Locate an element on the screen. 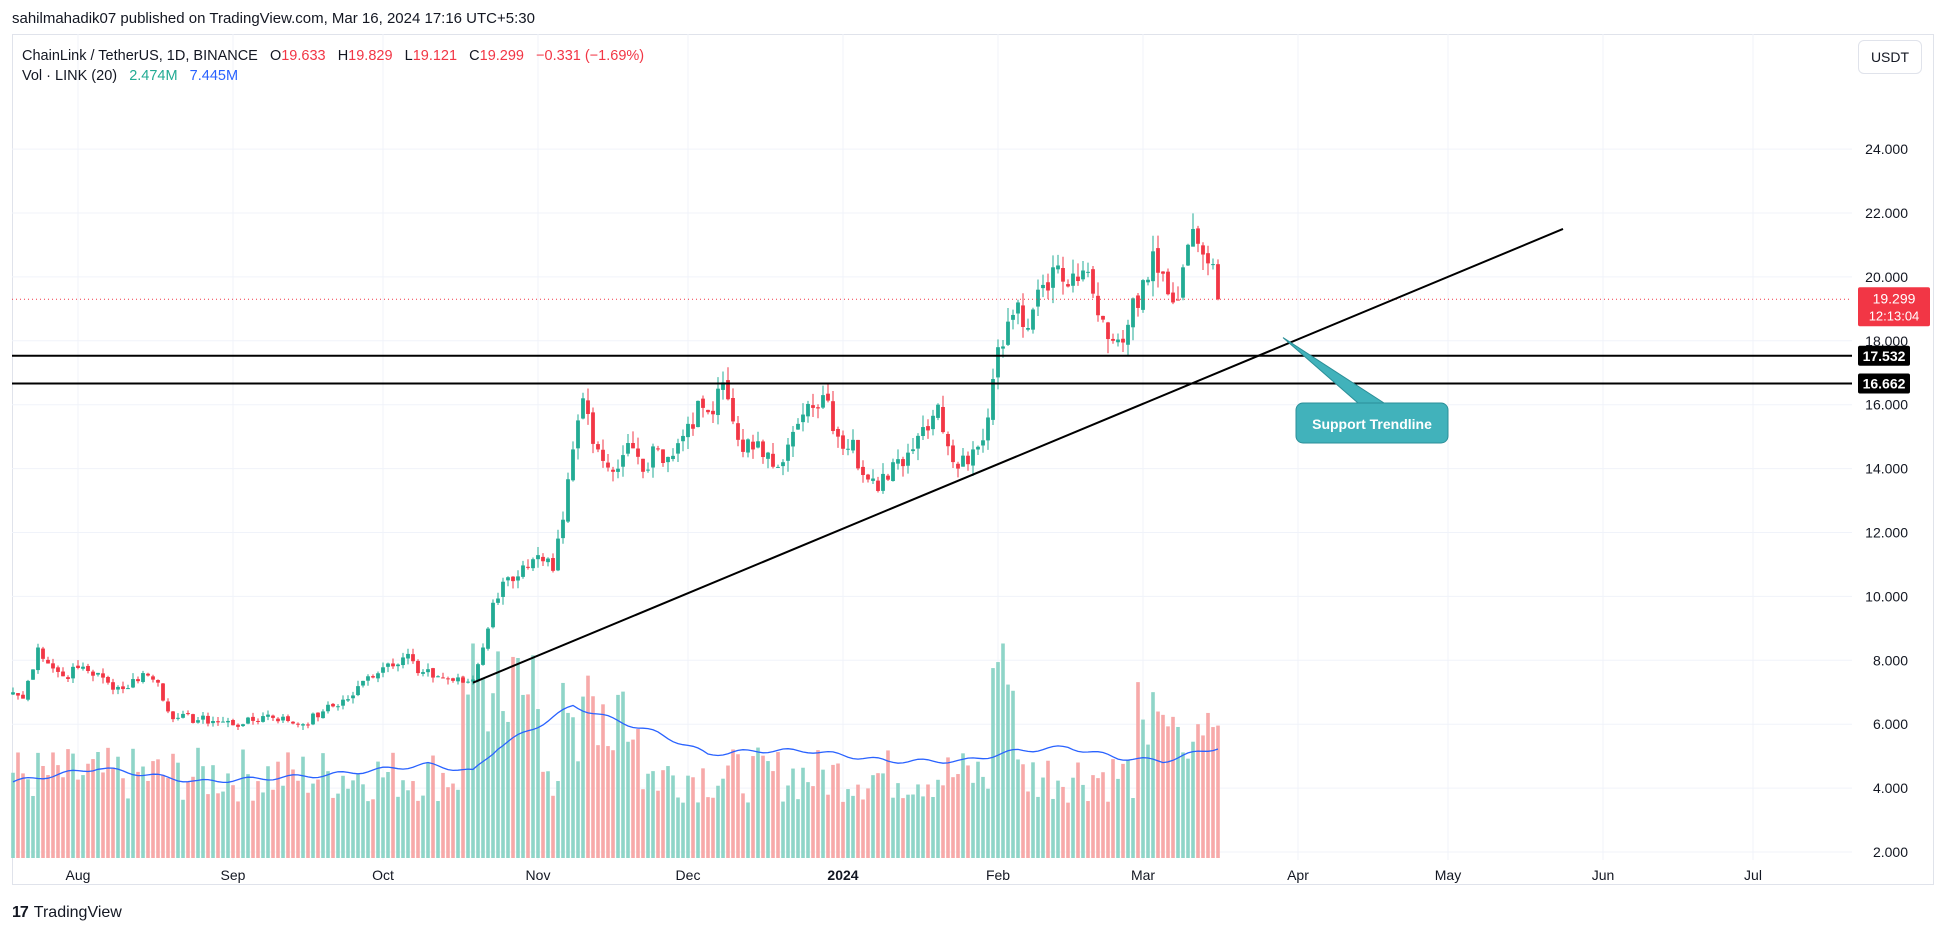  level-price-tag: 17.532 is located at coordinates (1884, 355).